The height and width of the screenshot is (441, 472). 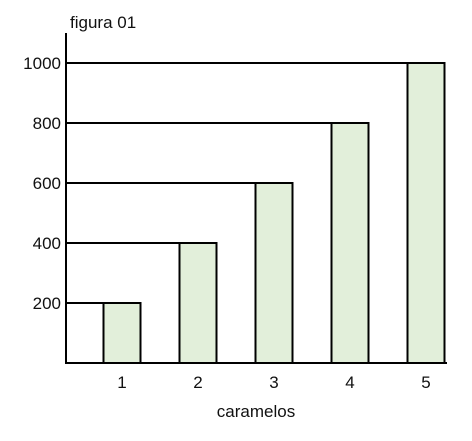 I want to click on y-tick-label: 800, so click(x=47, y=123).